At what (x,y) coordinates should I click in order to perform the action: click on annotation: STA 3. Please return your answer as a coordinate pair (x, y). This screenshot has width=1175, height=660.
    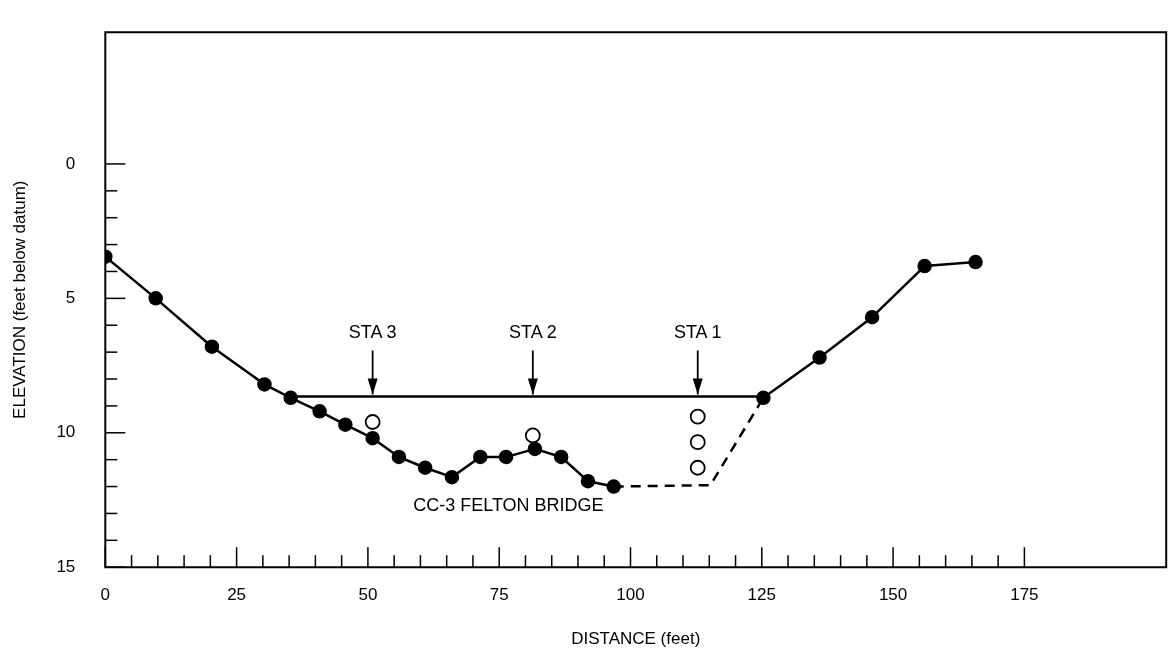
    Looking at the image, I should click on (372, 332).